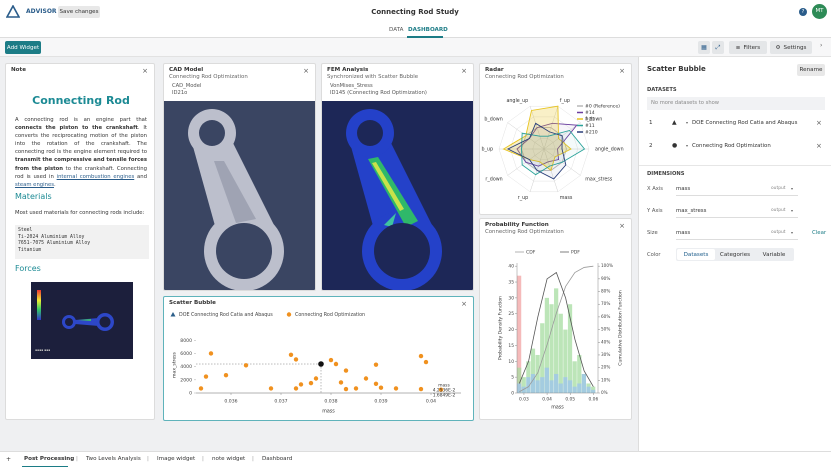 Image resolution: width=831 pixels, height=467 pixels. I want to click on x-tick-label: 0.036, so click(230, 402).